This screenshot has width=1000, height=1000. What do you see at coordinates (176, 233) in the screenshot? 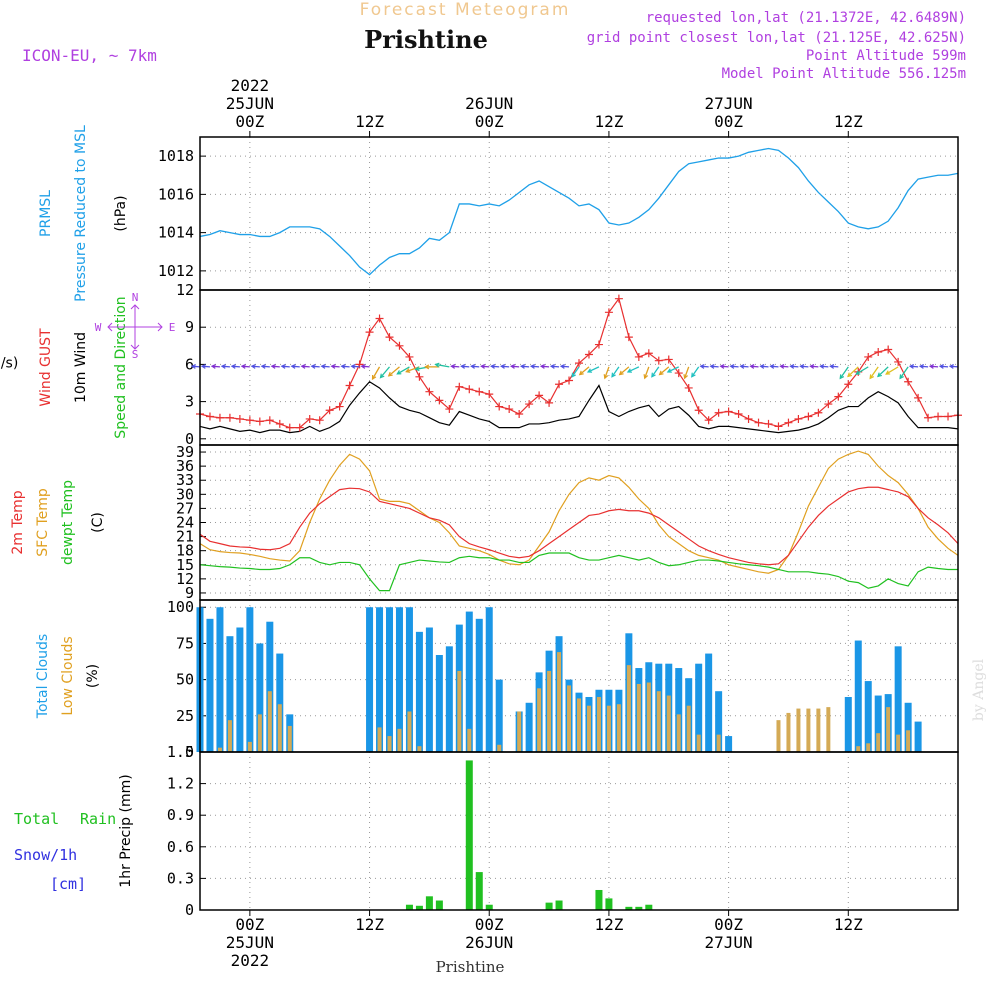
I see `y-tick-label: 1014` at bounding box center [176, 233].